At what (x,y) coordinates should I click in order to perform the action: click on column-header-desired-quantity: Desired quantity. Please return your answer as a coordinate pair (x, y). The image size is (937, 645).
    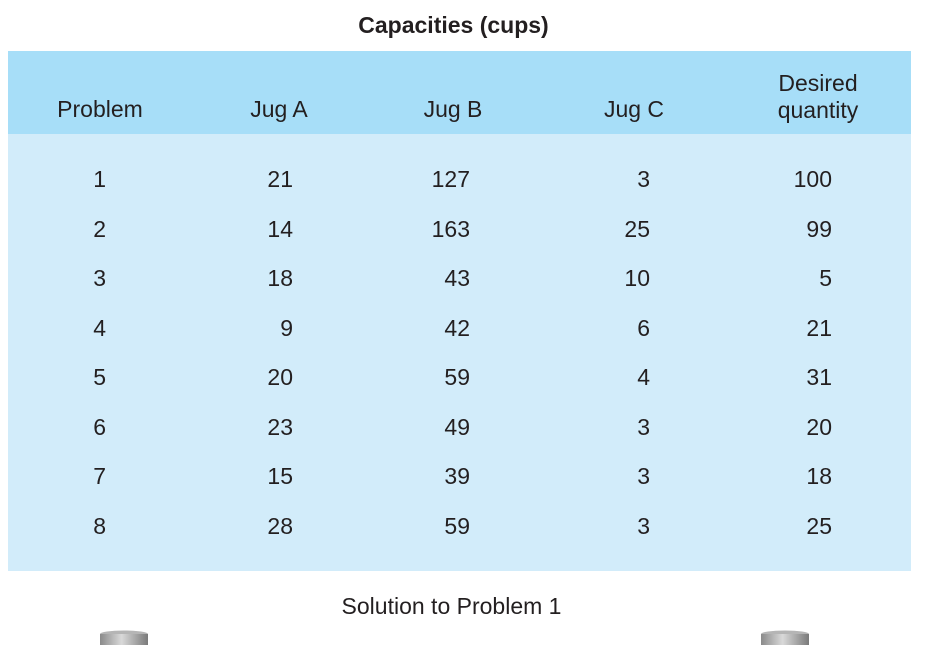
    Looking at the image, I should click on (818, 97).